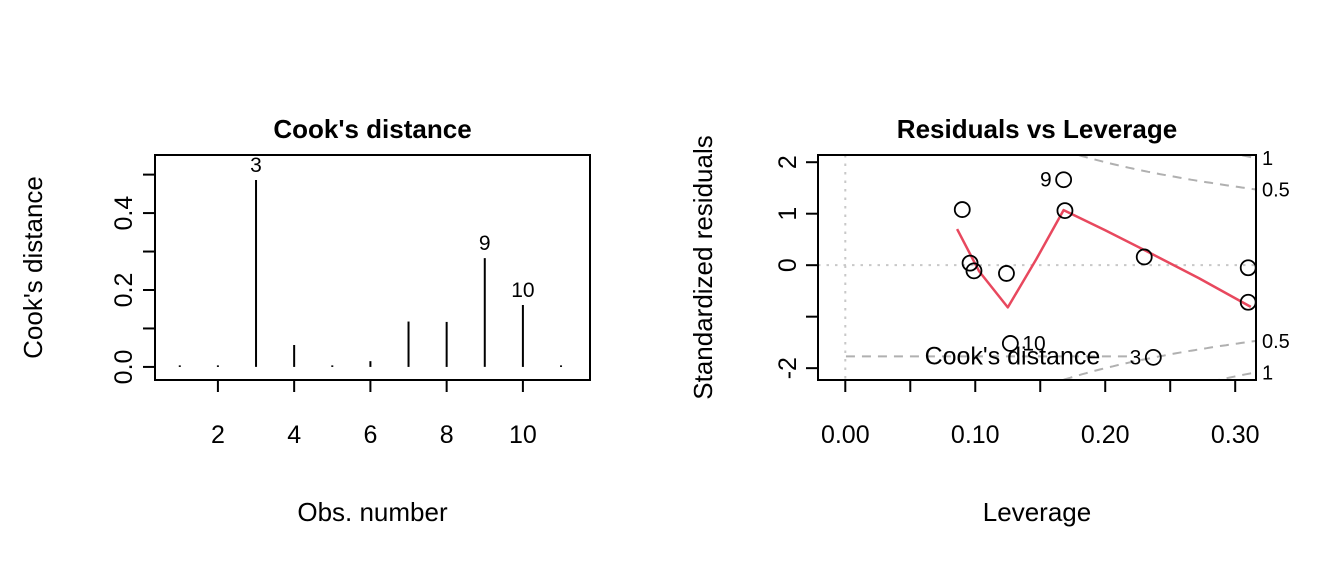  Describe the element at coordinates (124, 213) in the screenshot. I see `y-tick-label: 0.4` at that location.